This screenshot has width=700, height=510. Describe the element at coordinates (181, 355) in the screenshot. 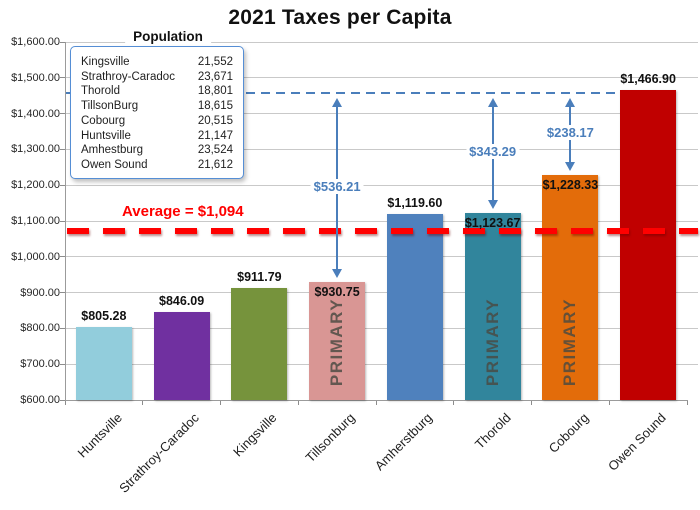

I see `bar-strathroy-caradoc` at that location.